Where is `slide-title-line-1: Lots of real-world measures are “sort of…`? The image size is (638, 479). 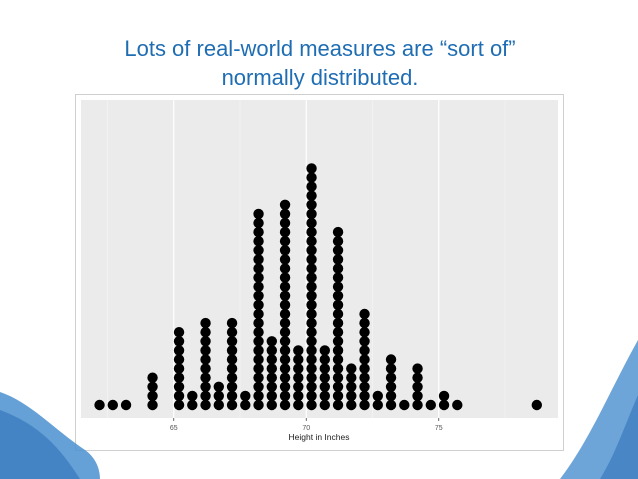
slide-title-line-1: Lots of real-world measures are “sort of… is located at coordinates (320, 48).